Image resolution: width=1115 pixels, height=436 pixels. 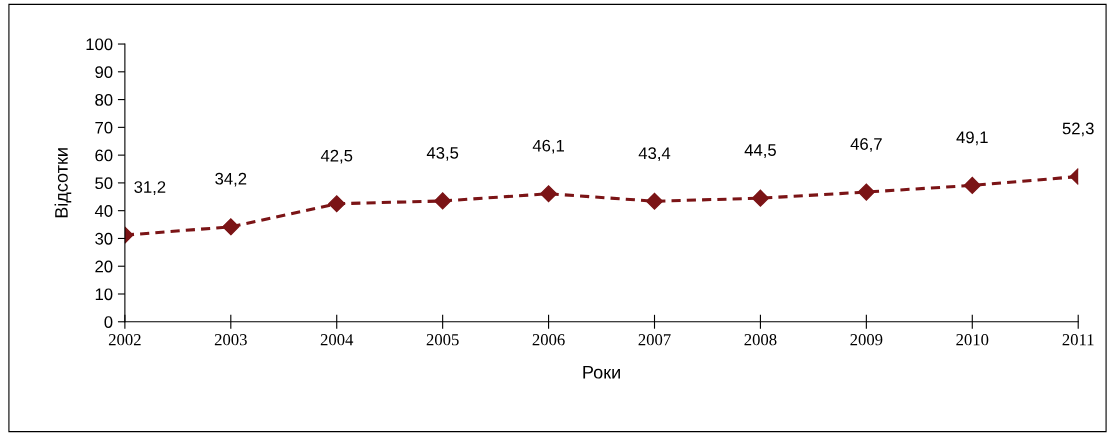 What do you see at coordinates (104, 72) in the screenshot?
I see `y-tick-label: 90` at bounding box center [104, 72].